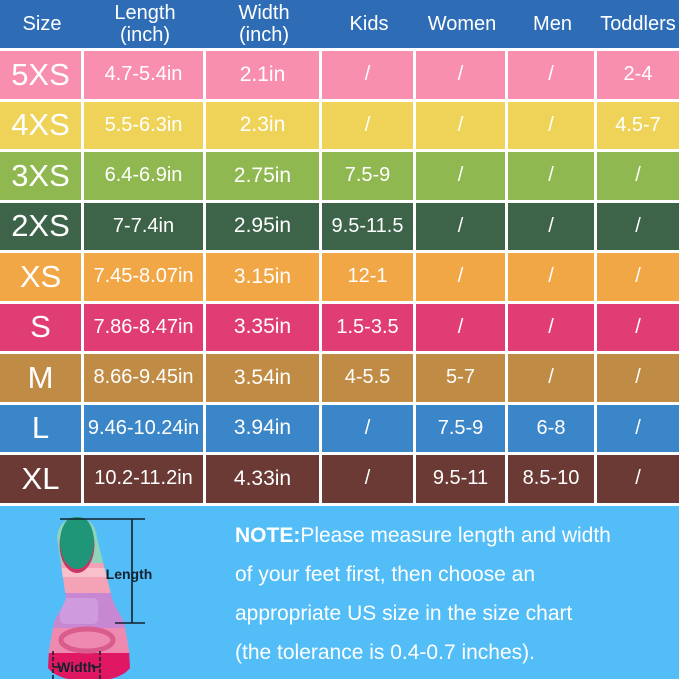 The width and height of the screenshot is (679, 679). I want to click on width-dimension-line, so click(76, 664).